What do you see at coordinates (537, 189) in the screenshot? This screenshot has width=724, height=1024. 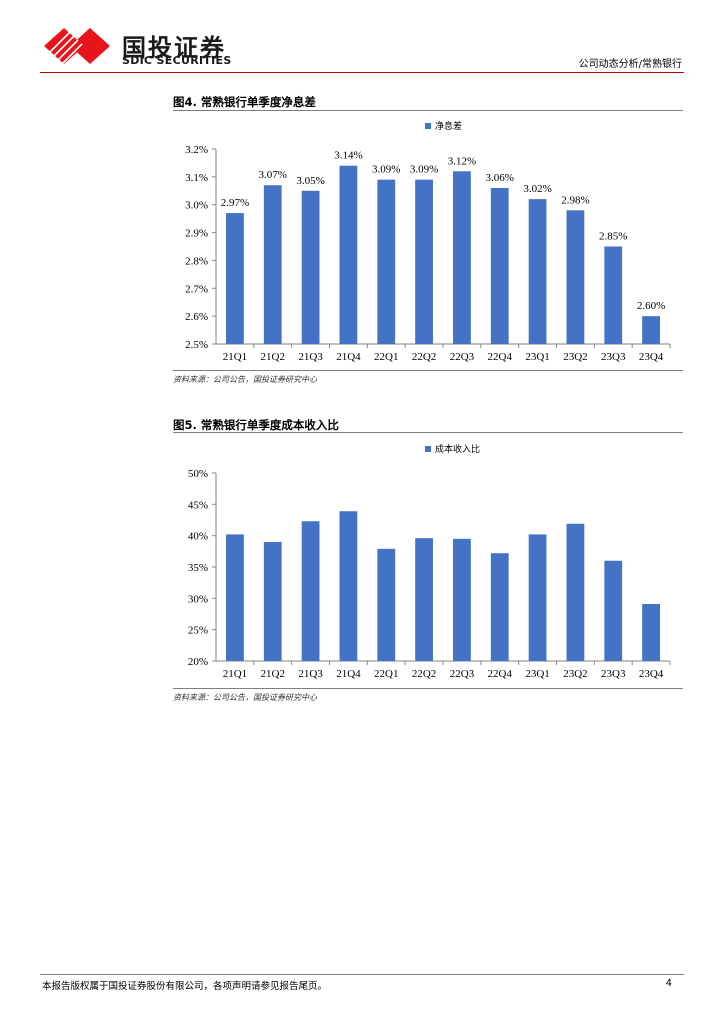 I see `data-label-23Q1: 3.02%` at bounding box center [537, 189].